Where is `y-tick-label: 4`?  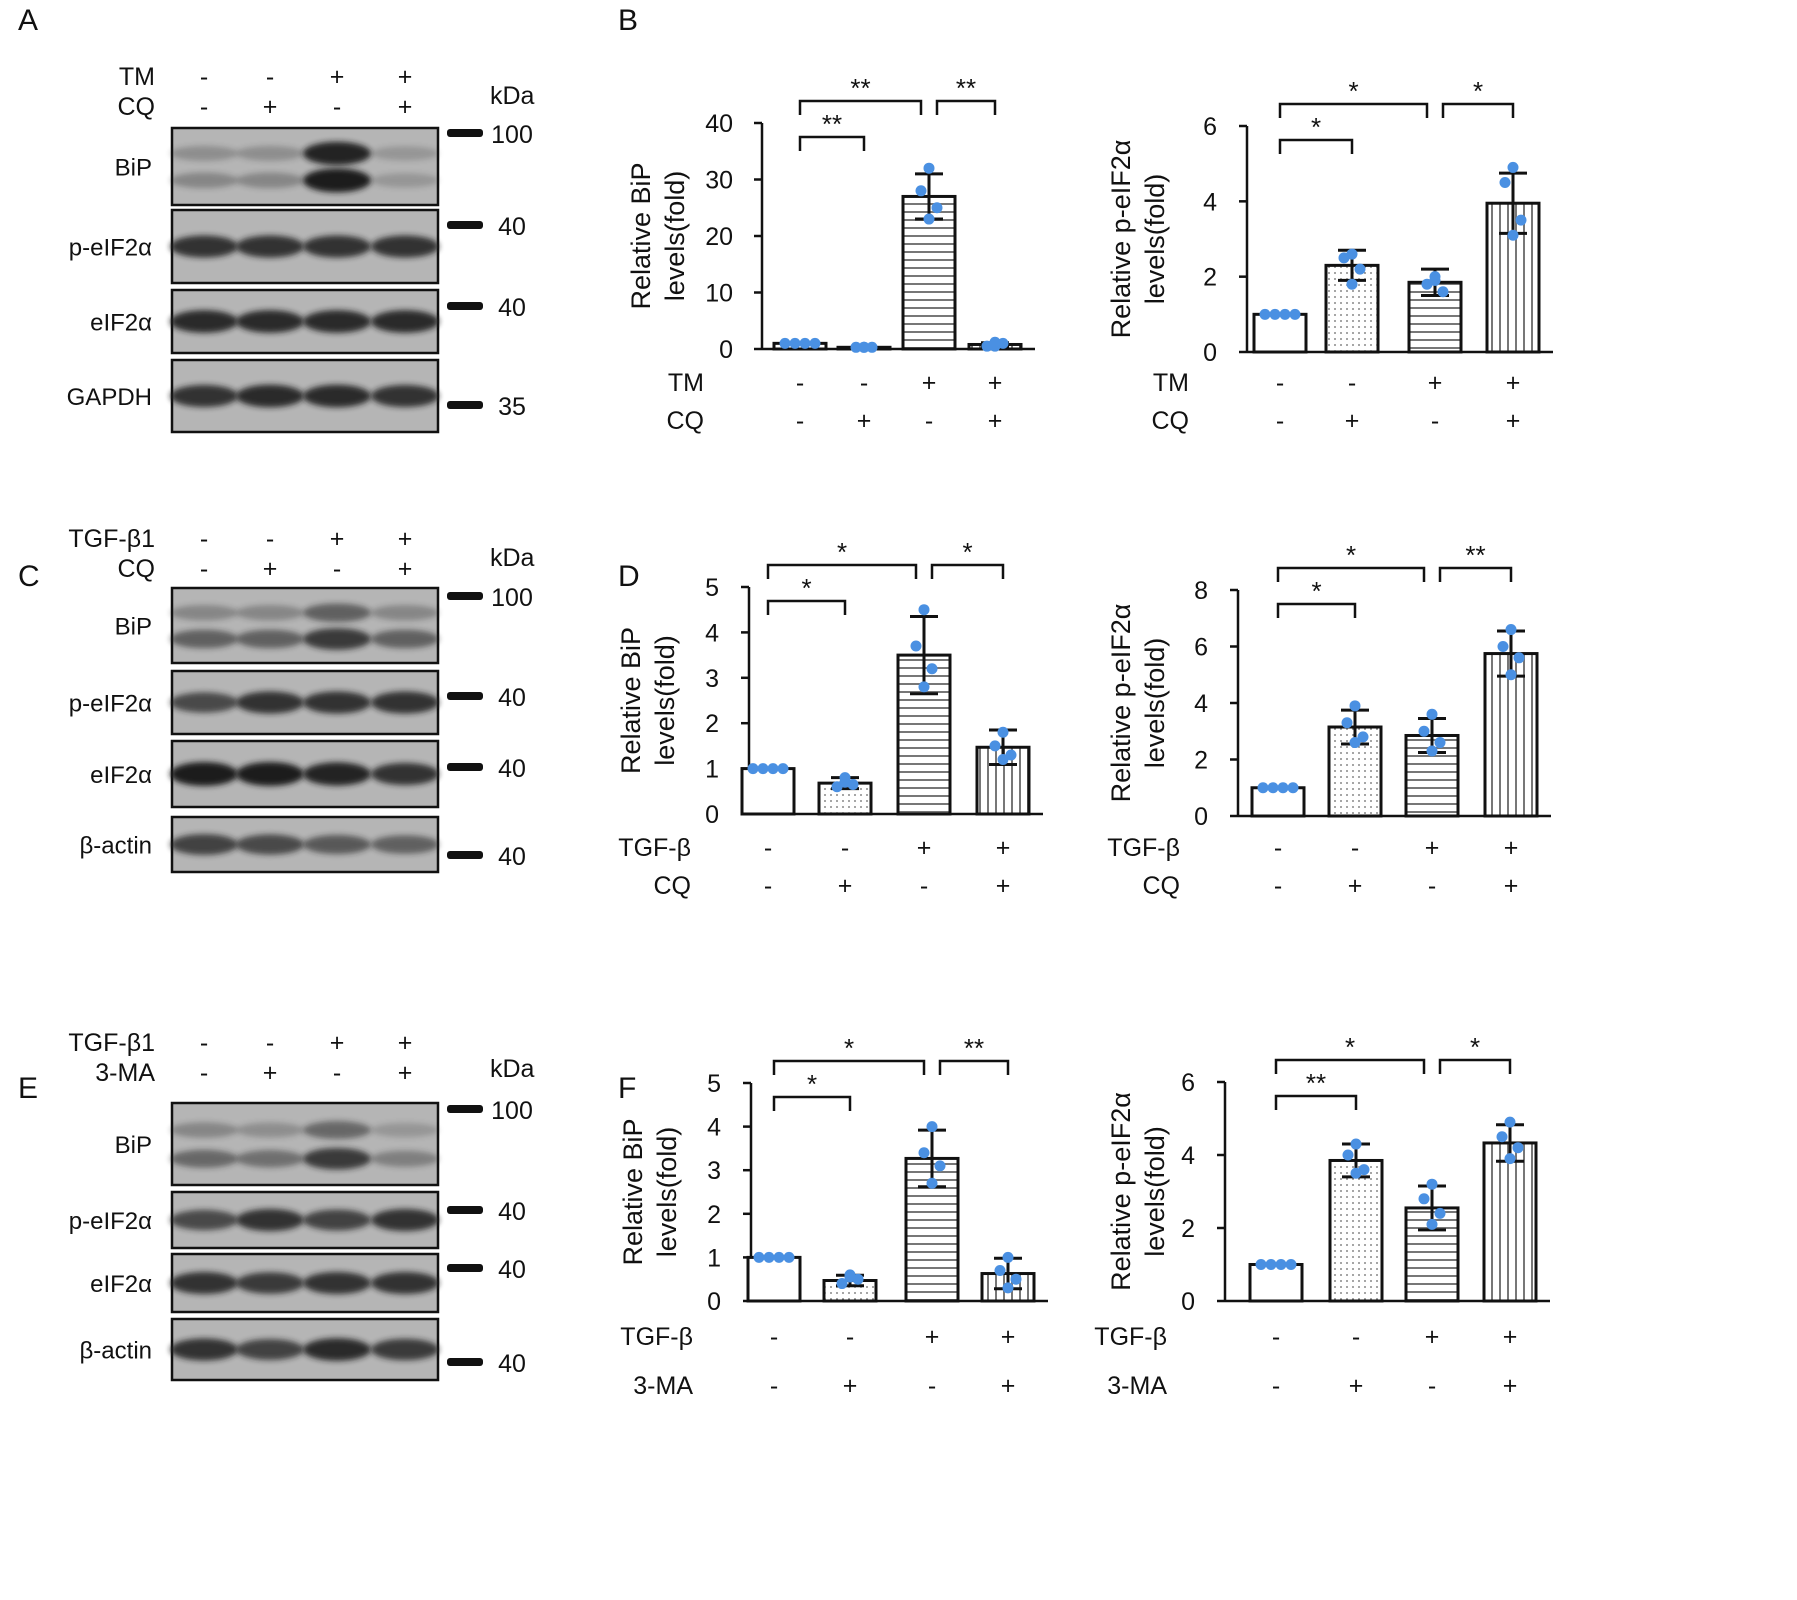 y-tick-label: 4 is located at coordinates (1188, 1156).